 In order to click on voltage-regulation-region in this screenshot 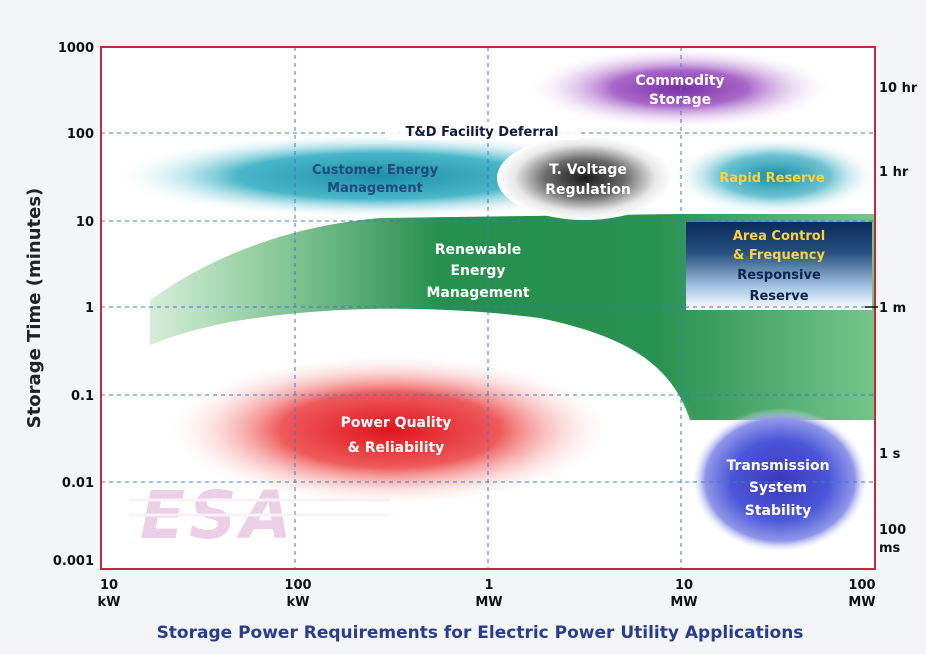, I will do `click(585, 178)`.